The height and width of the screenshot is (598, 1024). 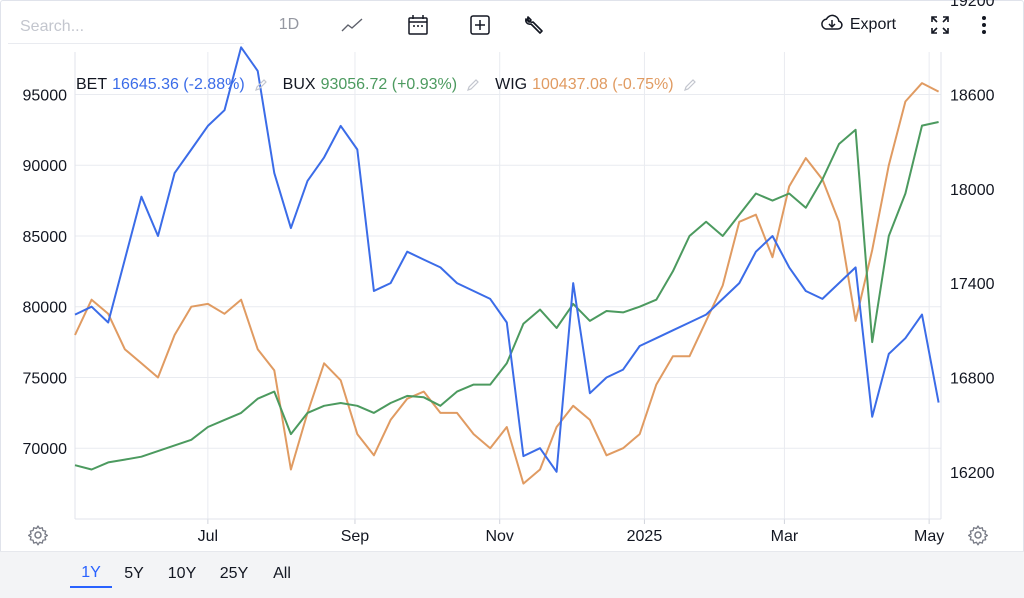 I want to click on y-right-tick-label: 16800, so click(x=972, y=378).